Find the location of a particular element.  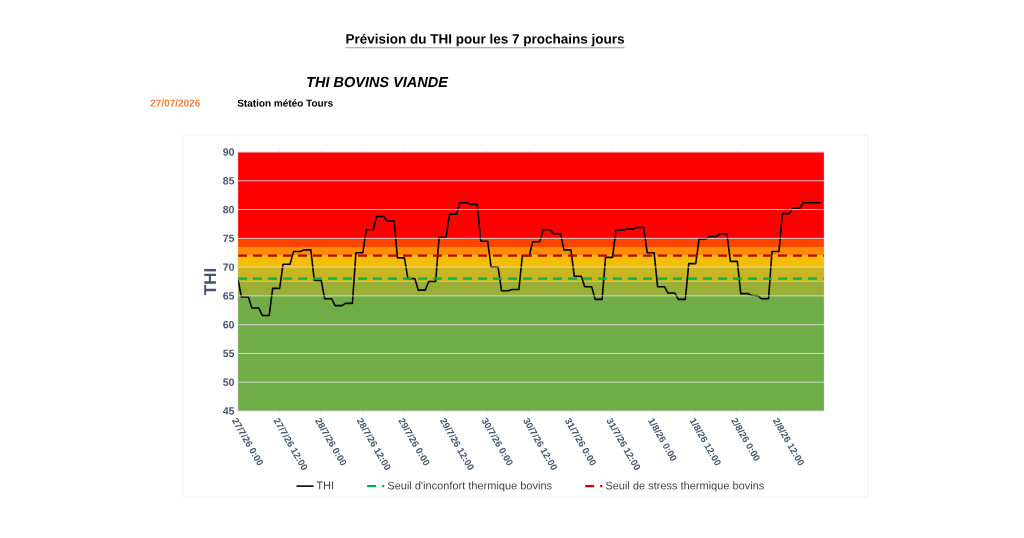

y-tick-label: 85 is located at coordinates (229, 181).